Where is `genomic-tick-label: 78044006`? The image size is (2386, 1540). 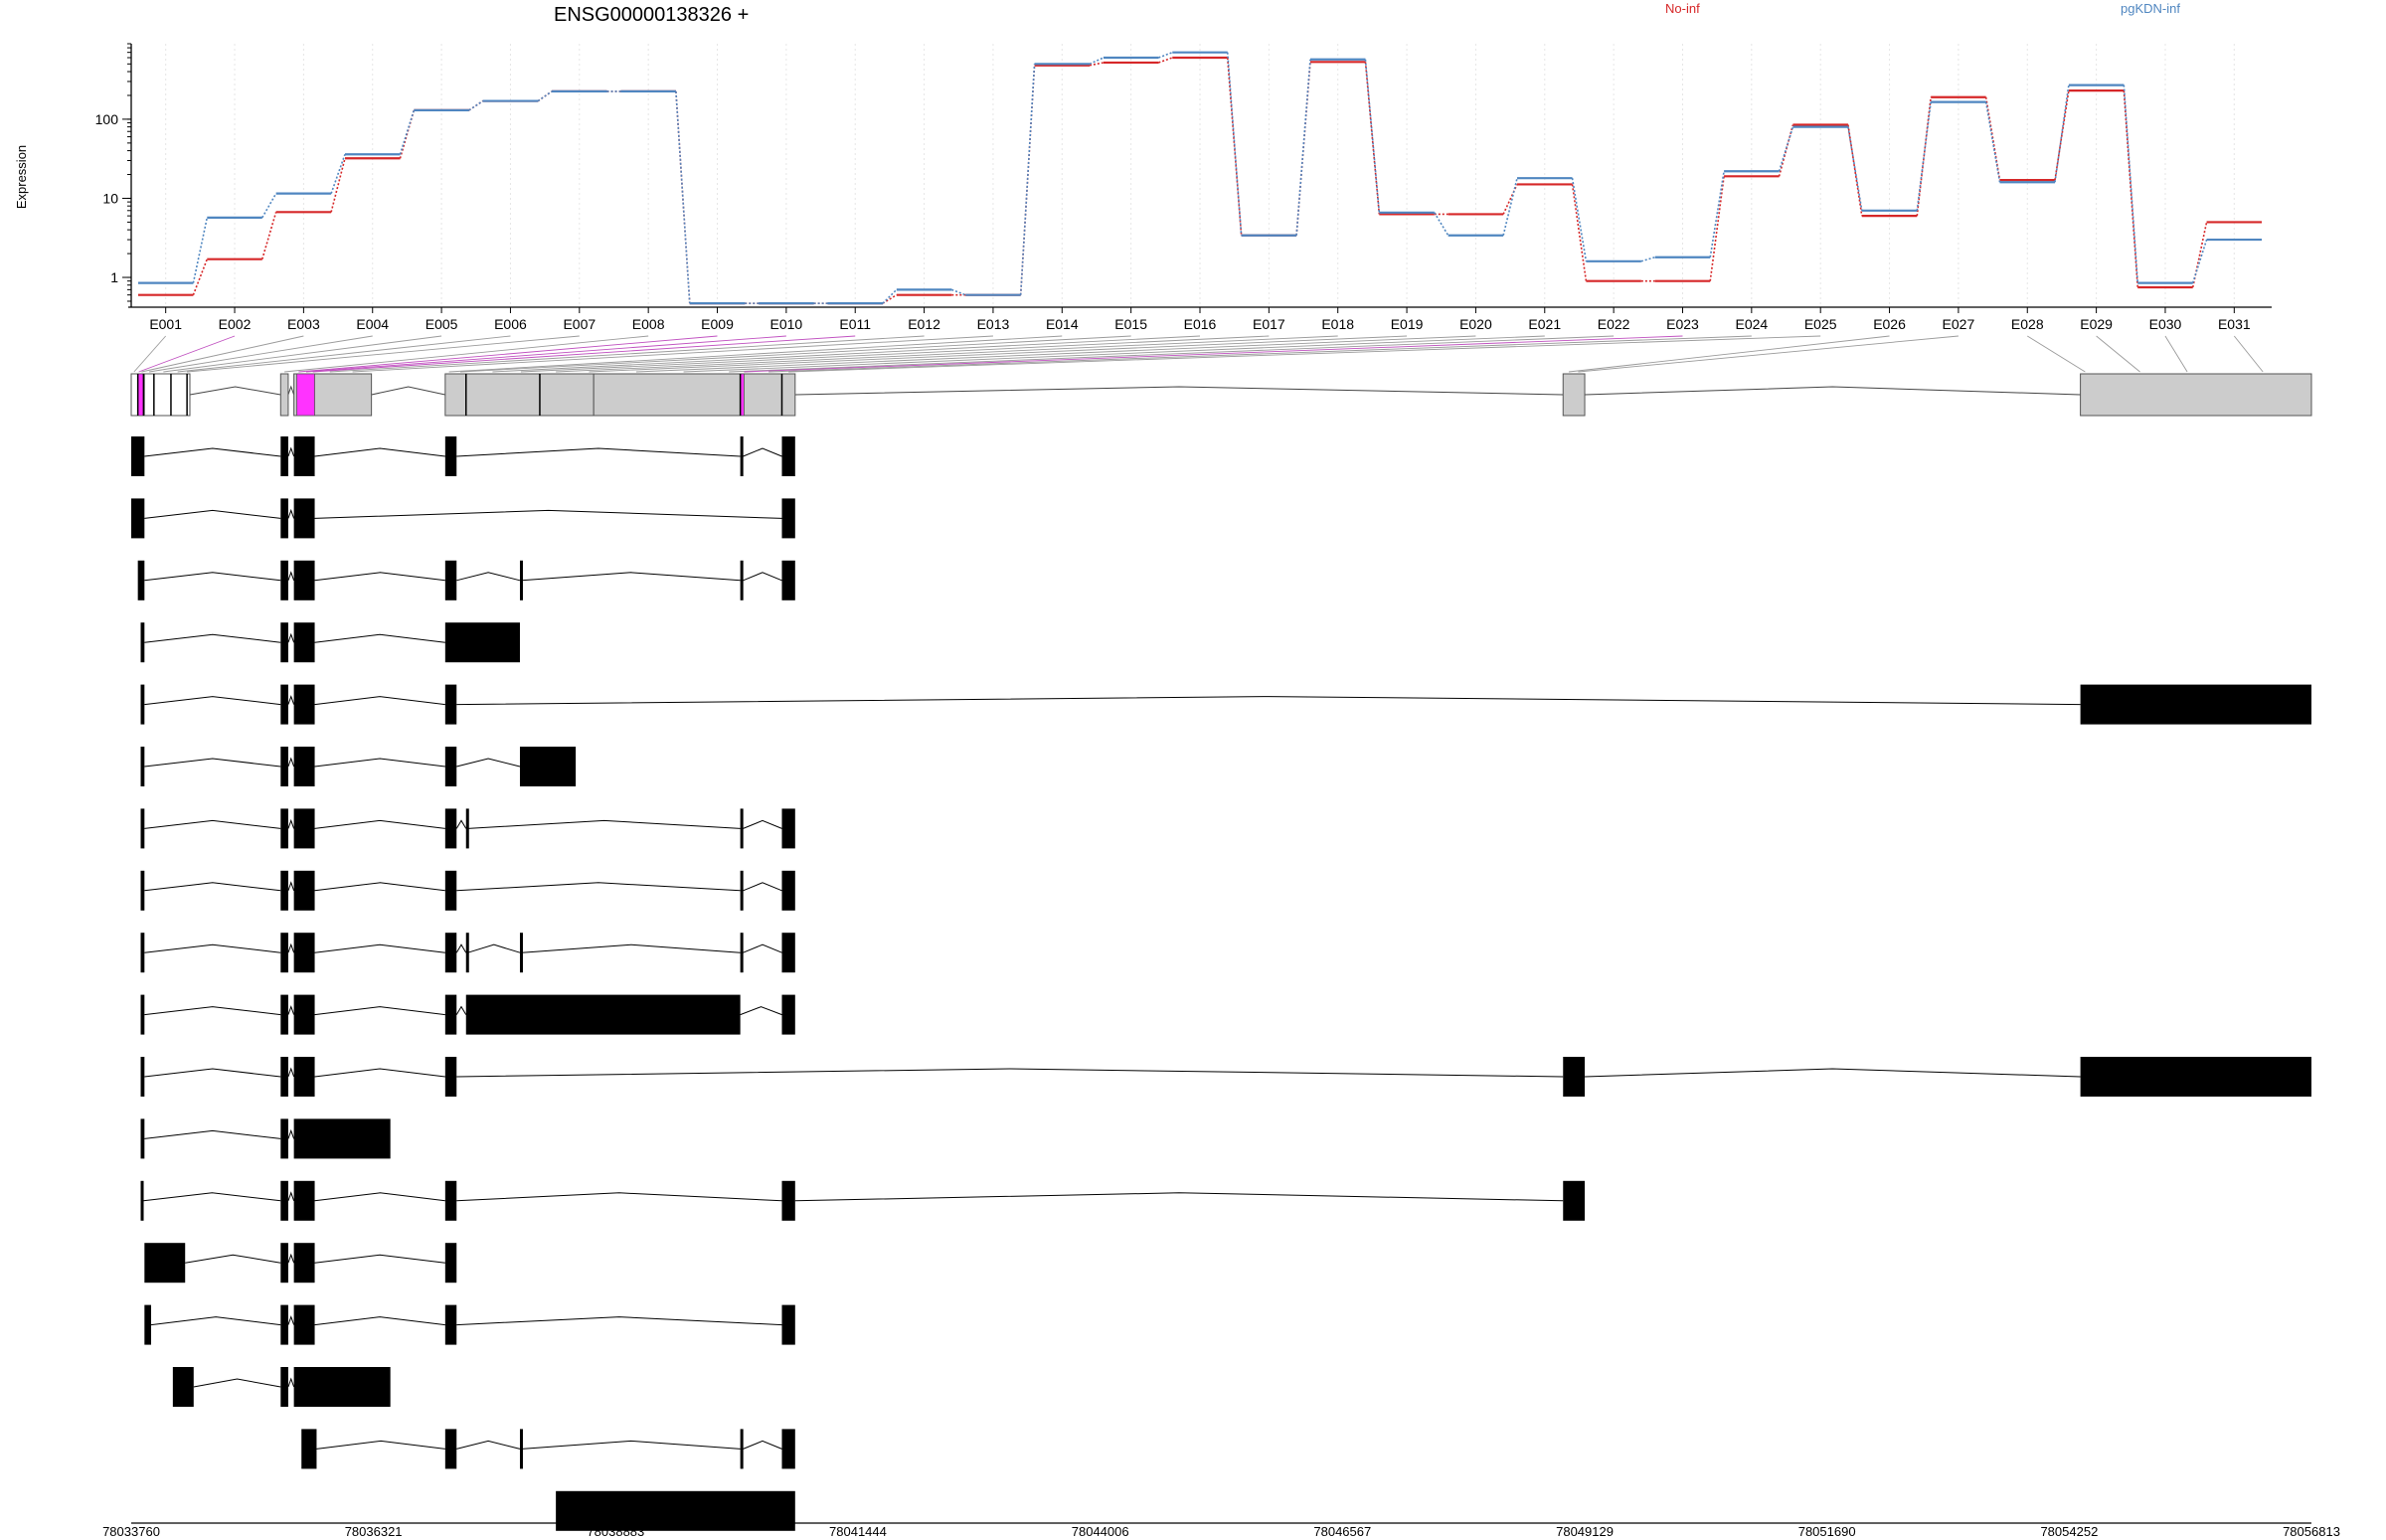 genomic-tick-label: 78044006 is located at coordinates (1100, 1531).